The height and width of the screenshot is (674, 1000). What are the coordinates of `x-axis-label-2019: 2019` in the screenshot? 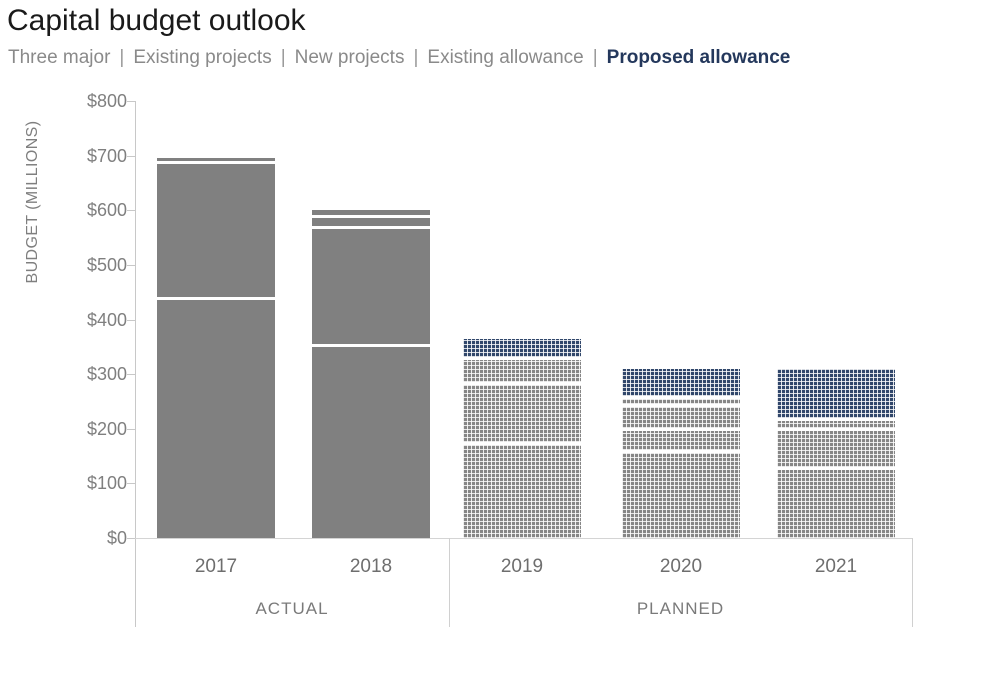 It's located at (522, 566).